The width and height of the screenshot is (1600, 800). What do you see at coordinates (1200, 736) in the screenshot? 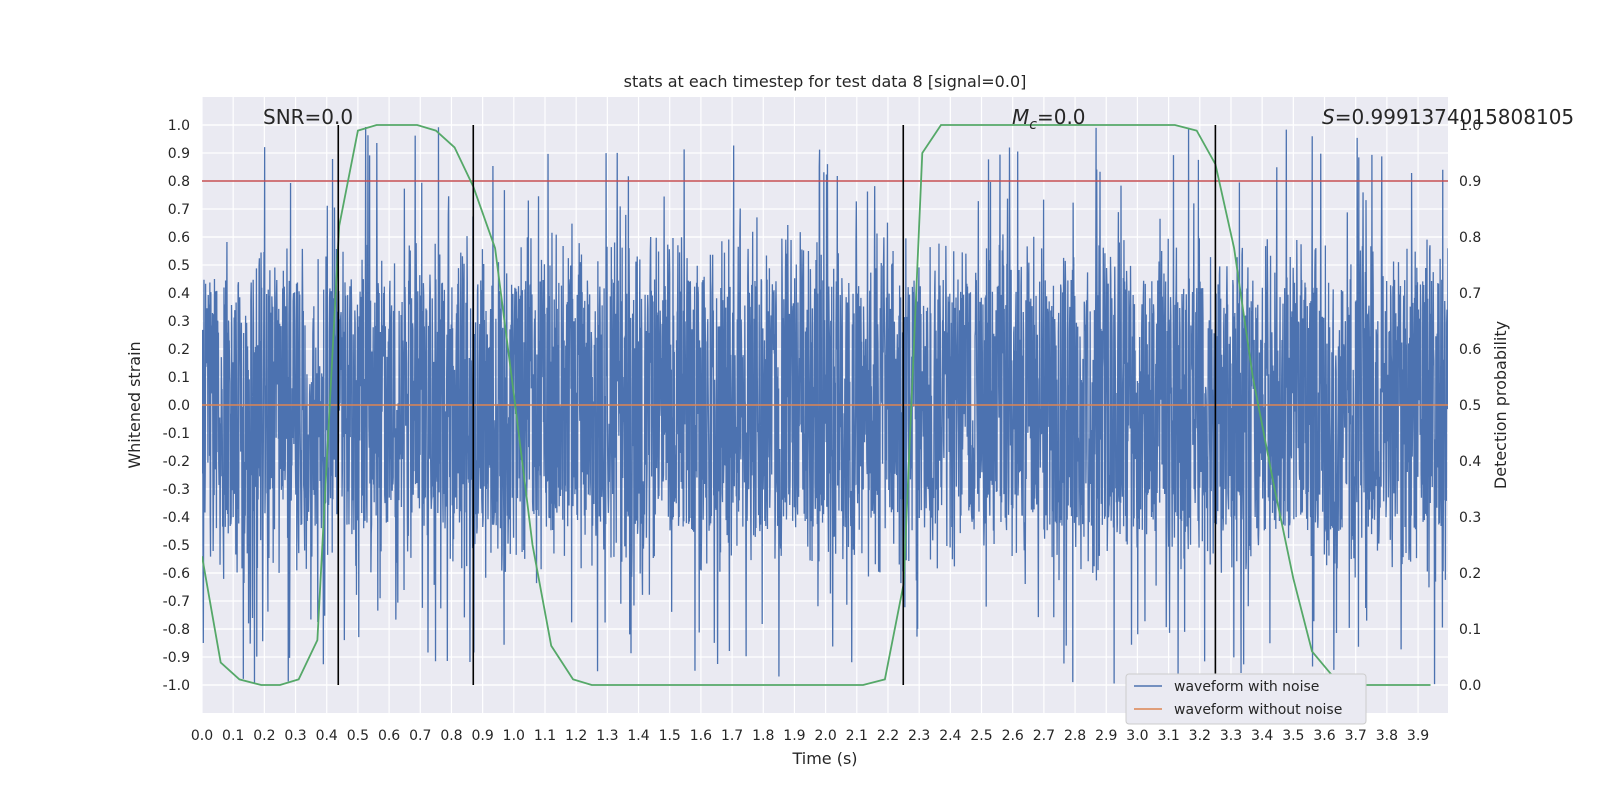
I see `x-tick-label: 3.2` at bounding box center [1200, 736].